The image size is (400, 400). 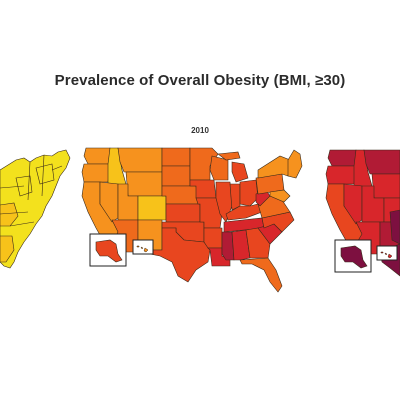 I want to click on left-map-borders, so click(x=31, y=190).